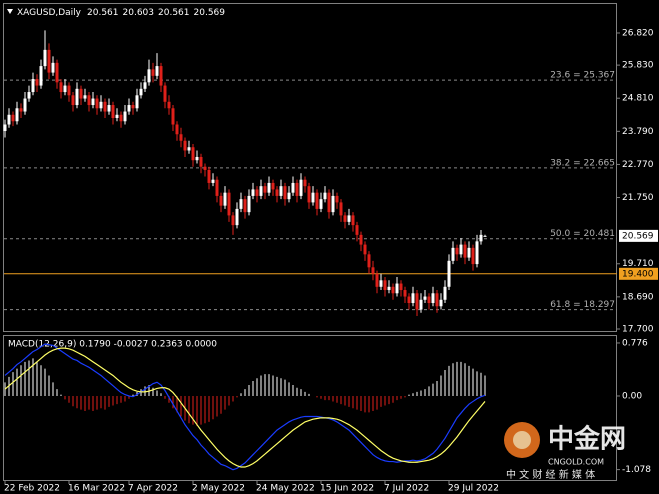  I want to click on y-tick-label: 22.770, so click(638, 165).